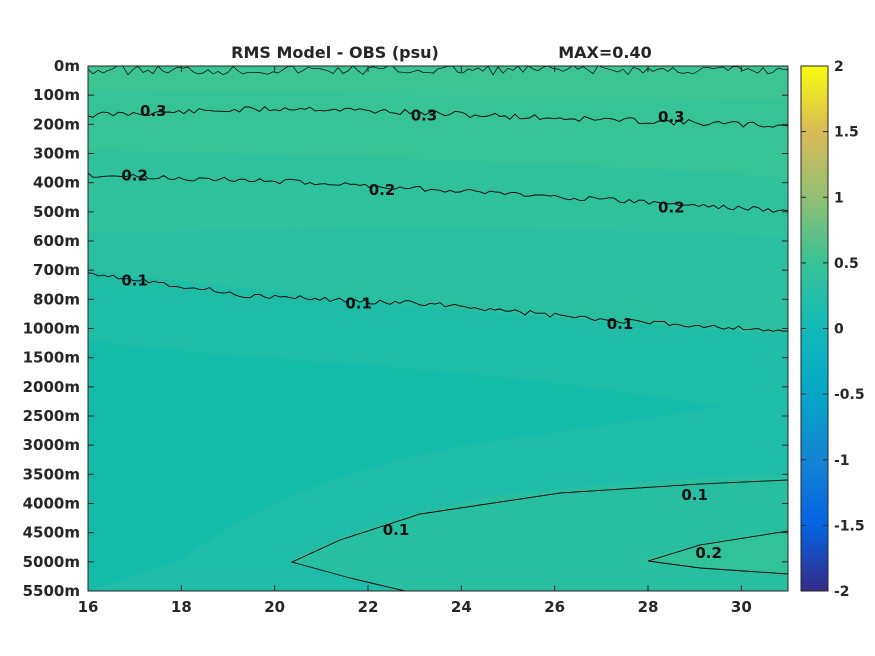 This screenshot has height=656, width=875. I want to click on y-tick-label: 4500m, so click(51, 533).